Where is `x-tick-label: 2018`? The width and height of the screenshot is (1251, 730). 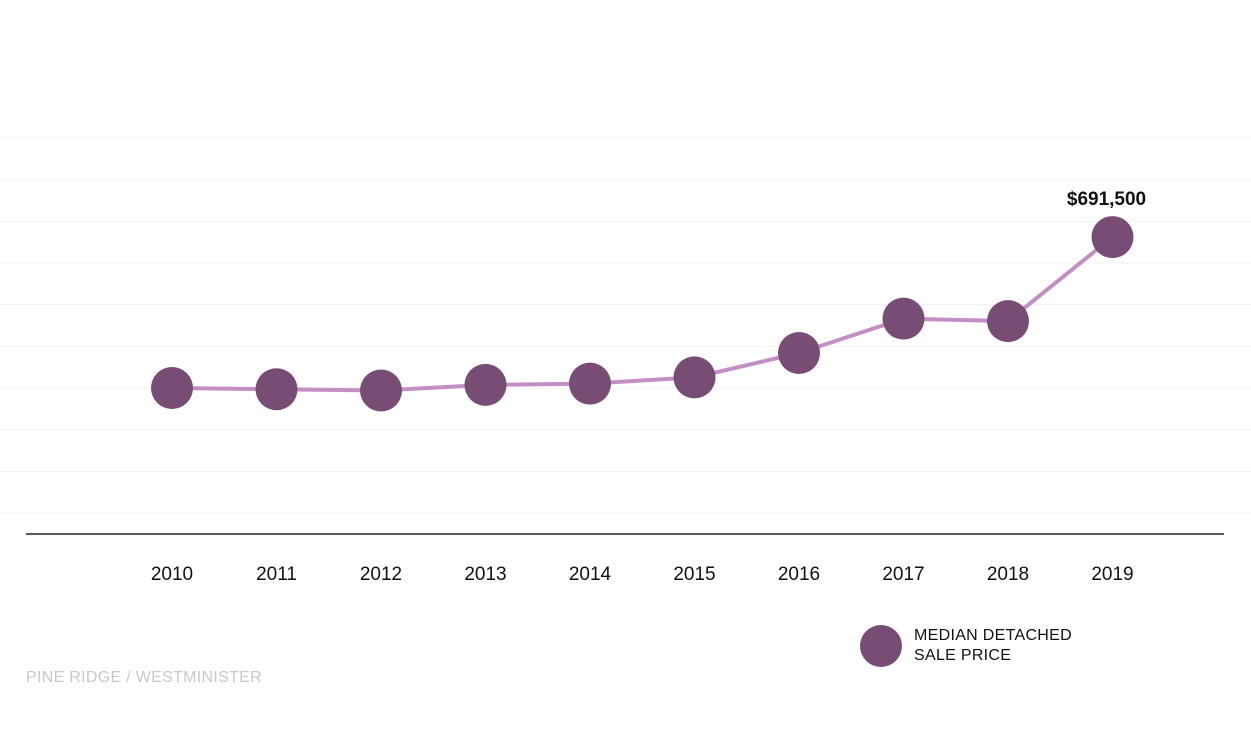 x-tick-label: 2018 is located at coordinates (1008, 574).